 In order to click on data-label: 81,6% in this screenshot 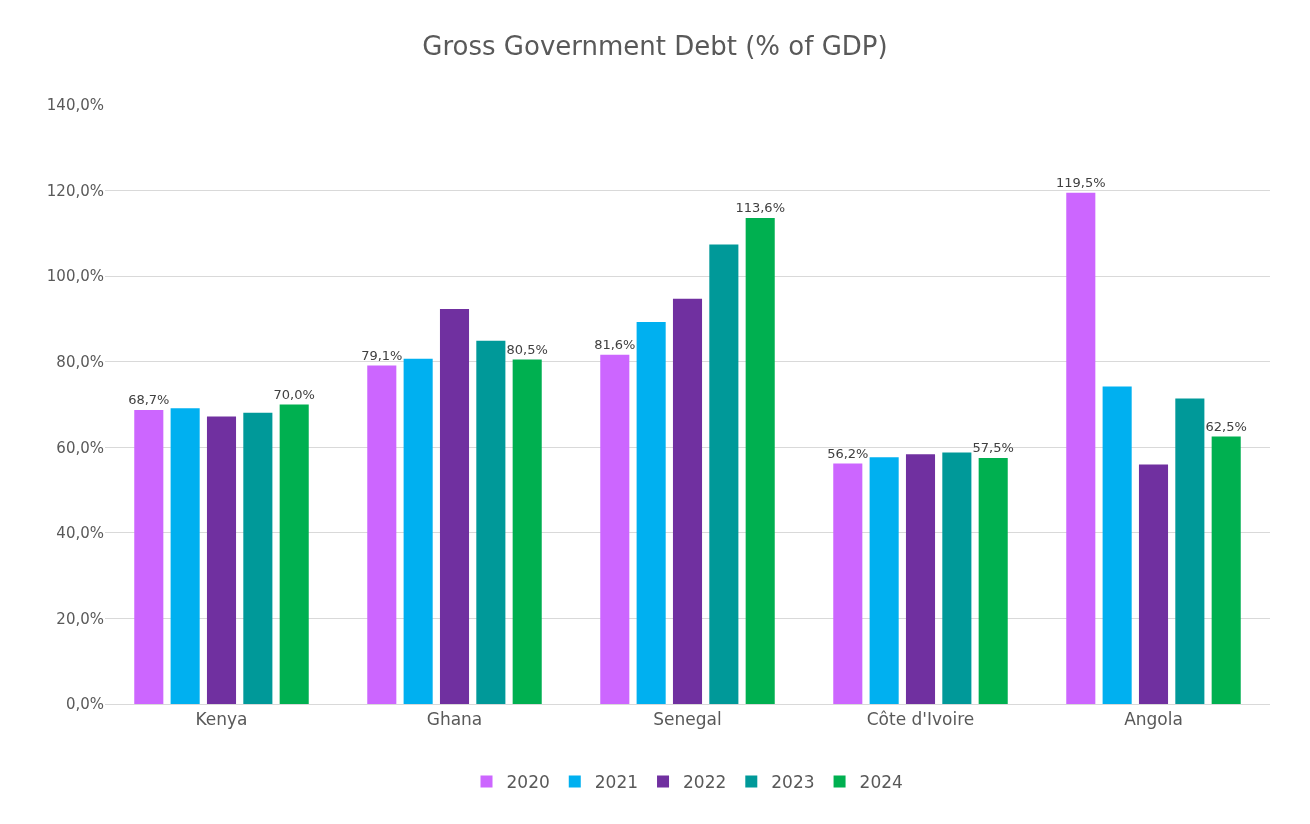, I will do `click(615, 344)`.